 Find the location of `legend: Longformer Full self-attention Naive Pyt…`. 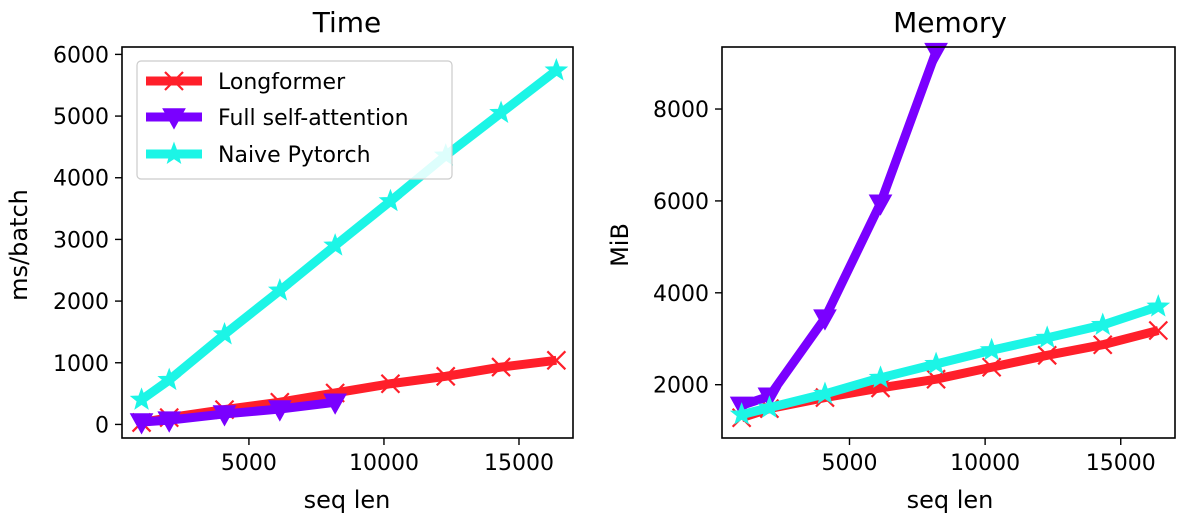

legend: Longformer Full self-attention Naive Pyt… is located at coordinates (294, 120).